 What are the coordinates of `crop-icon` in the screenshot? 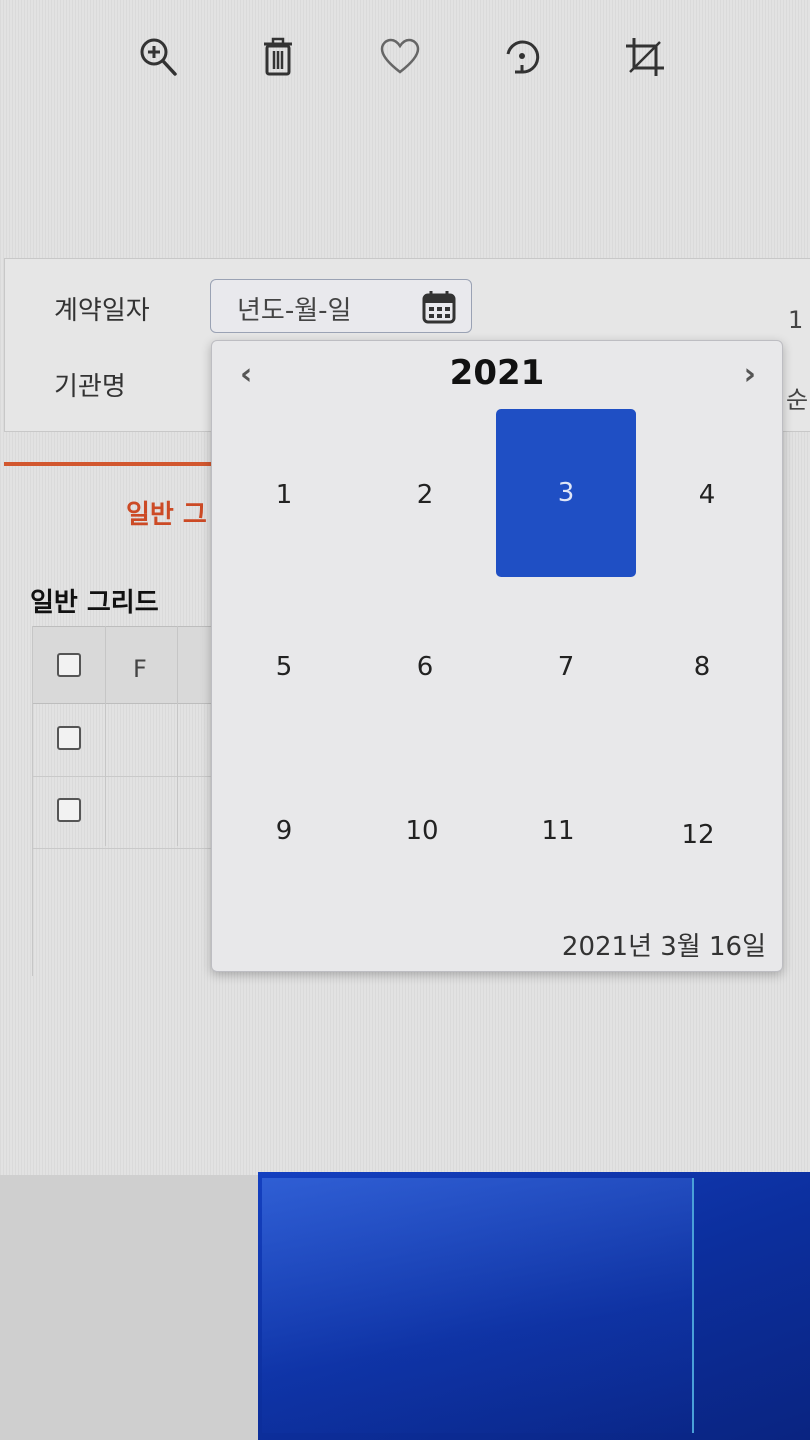 It's located at (645, 57).